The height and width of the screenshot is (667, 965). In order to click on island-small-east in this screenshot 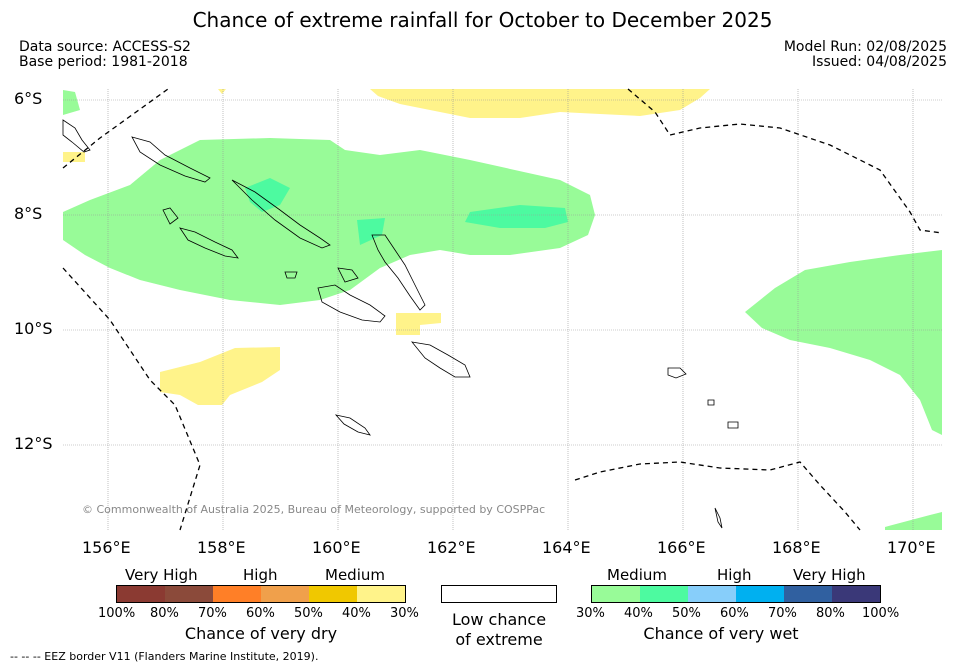, I will do `click(718, 518)`.